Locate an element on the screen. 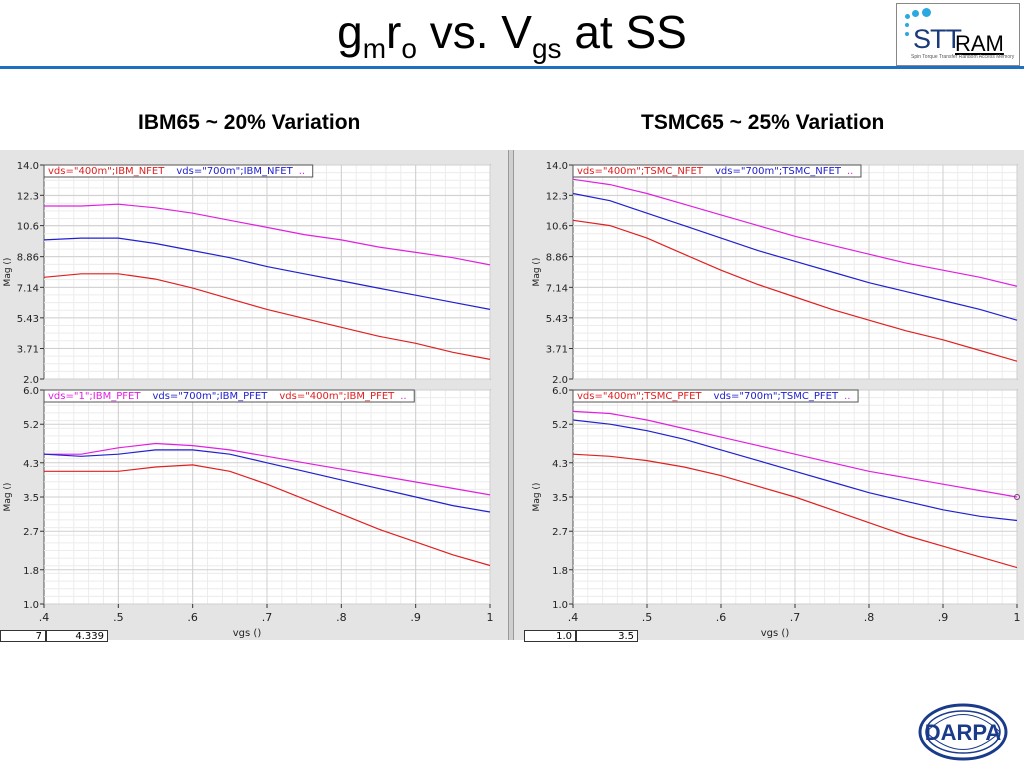 The width and height of the screenshot is (1024, 768). title-rule is located at coordinates (512, 67).